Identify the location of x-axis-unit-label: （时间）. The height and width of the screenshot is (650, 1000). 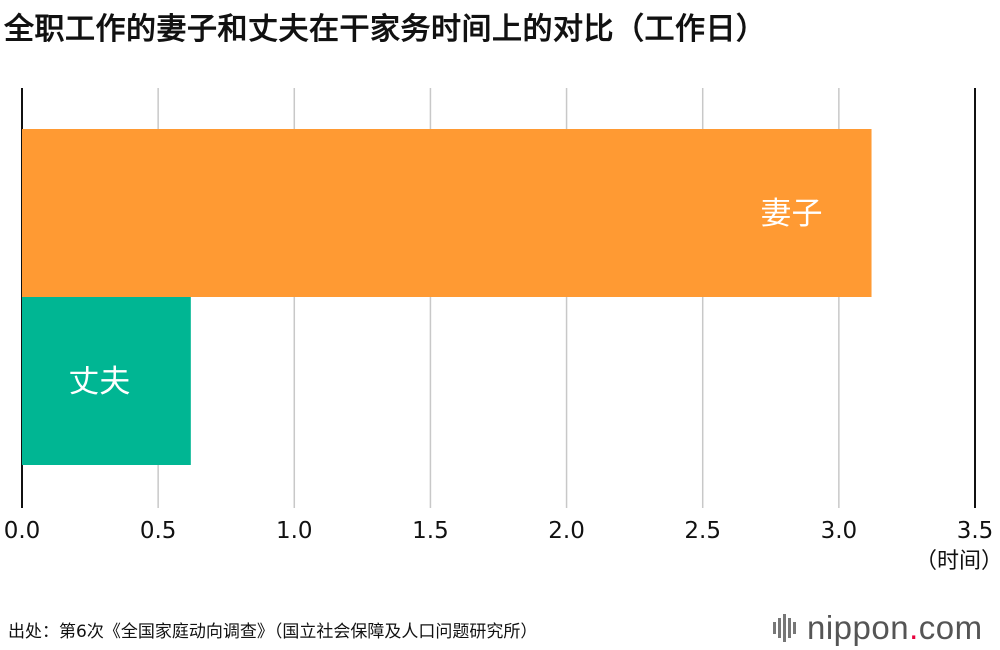
(957, 561).